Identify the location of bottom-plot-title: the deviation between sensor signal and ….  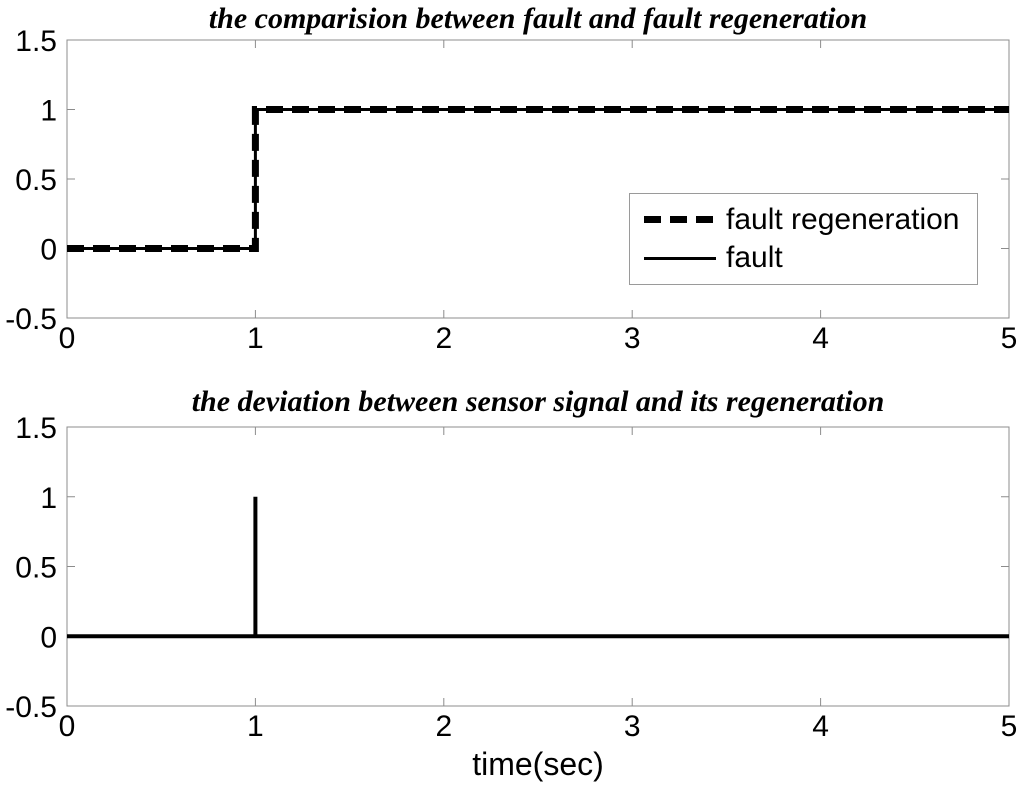
(538, 401).